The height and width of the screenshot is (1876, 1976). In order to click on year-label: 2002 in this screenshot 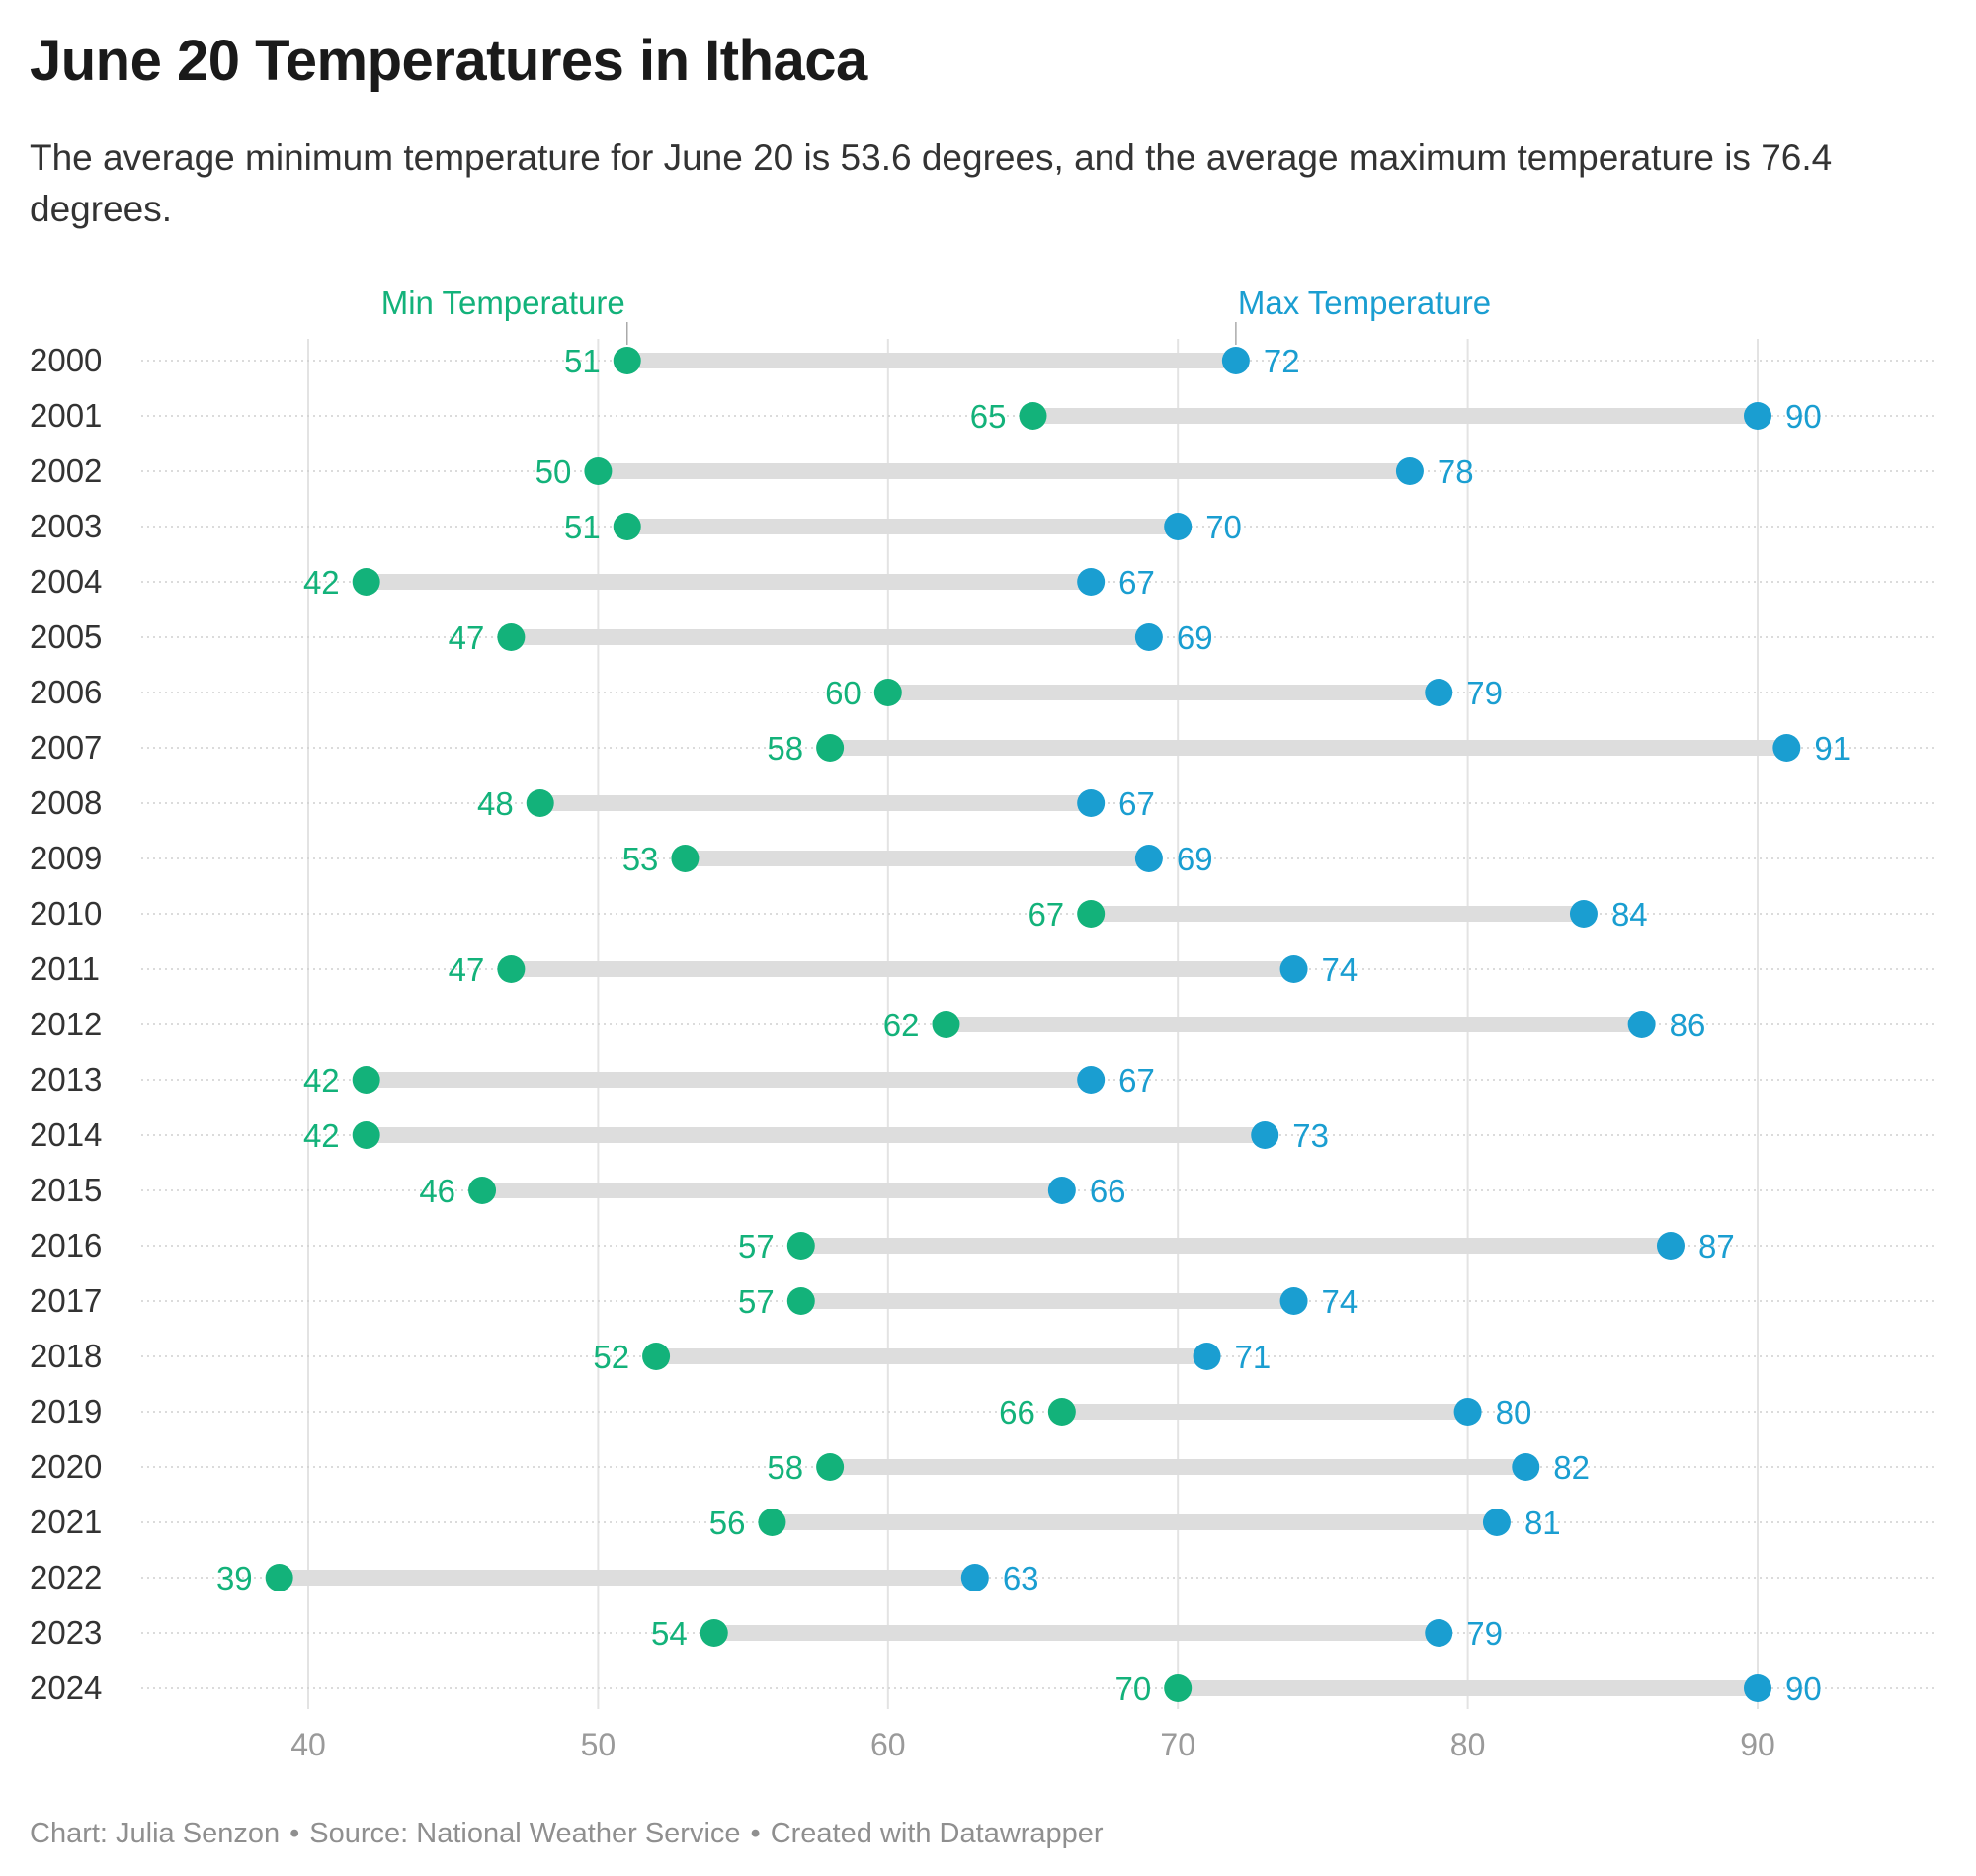, I will do `click(66, 471)`.